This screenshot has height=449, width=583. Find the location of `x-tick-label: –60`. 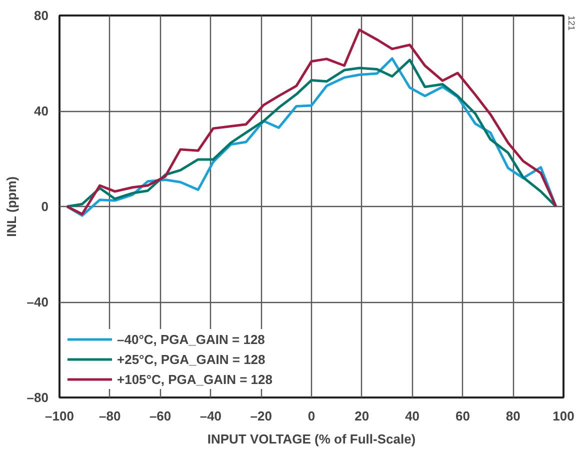

x-tick-label: –60 is located at coordinates (160, 416).